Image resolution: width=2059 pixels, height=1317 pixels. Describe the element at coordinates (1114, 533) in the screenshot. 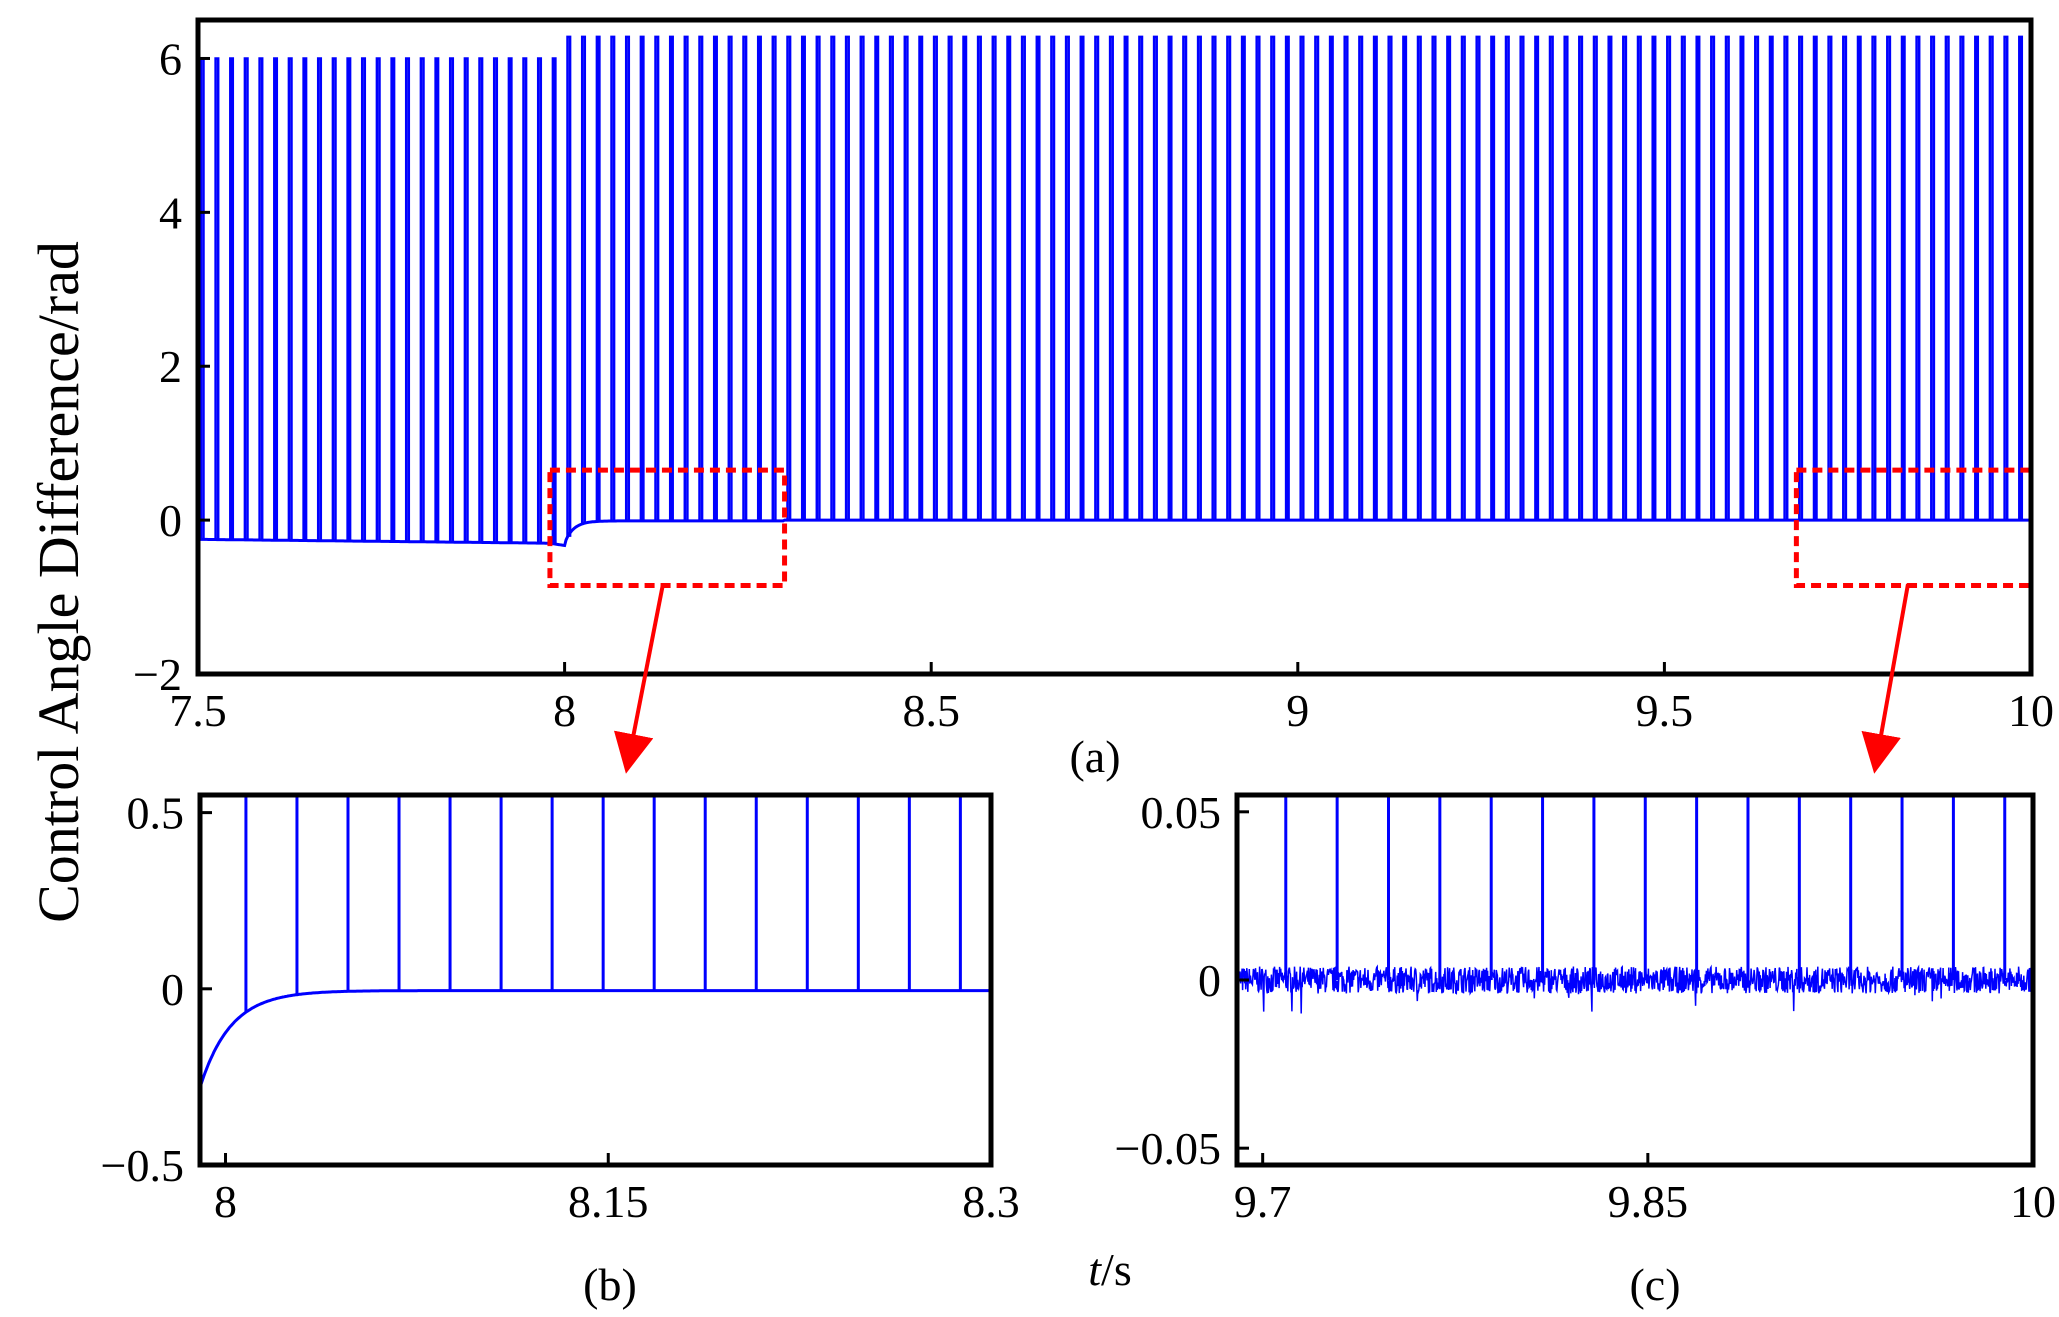

I see `panel-a-baseline` at that location.